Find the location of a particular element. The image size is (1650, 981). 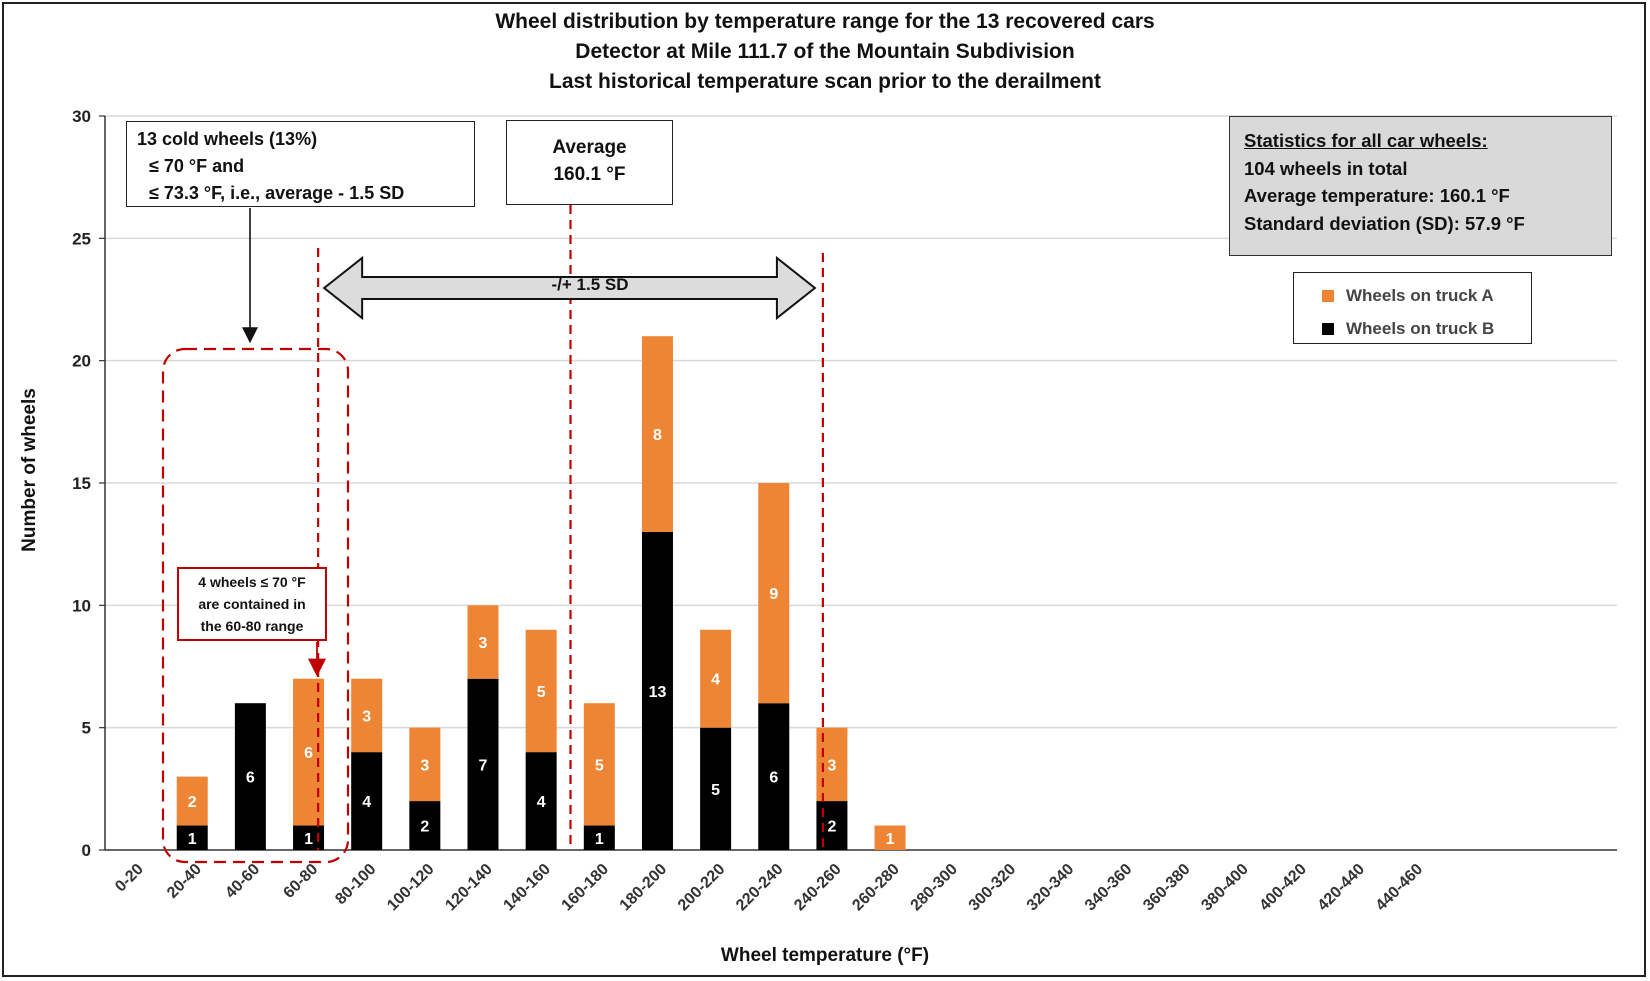

x-tick-label: 420-440 is located at coordinates (1342, 888).